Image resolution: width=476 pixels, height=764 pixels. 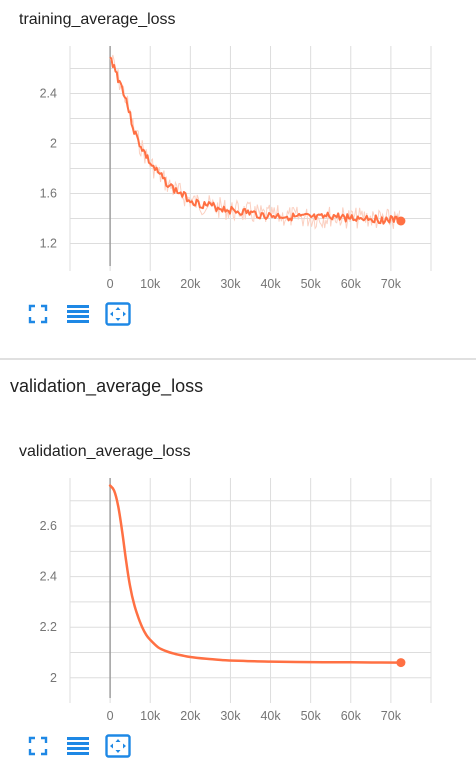 I want to click on y-tick-label: 2.6, so click(x=48, y=526).